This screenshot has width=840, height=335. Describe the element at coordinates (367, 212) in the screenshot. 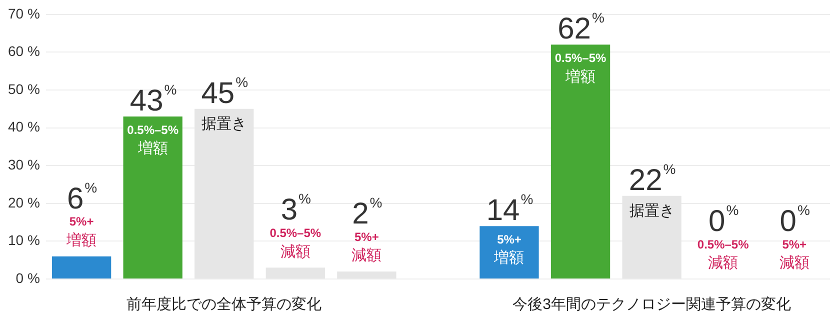

I see `data-label: 2%` at that location.